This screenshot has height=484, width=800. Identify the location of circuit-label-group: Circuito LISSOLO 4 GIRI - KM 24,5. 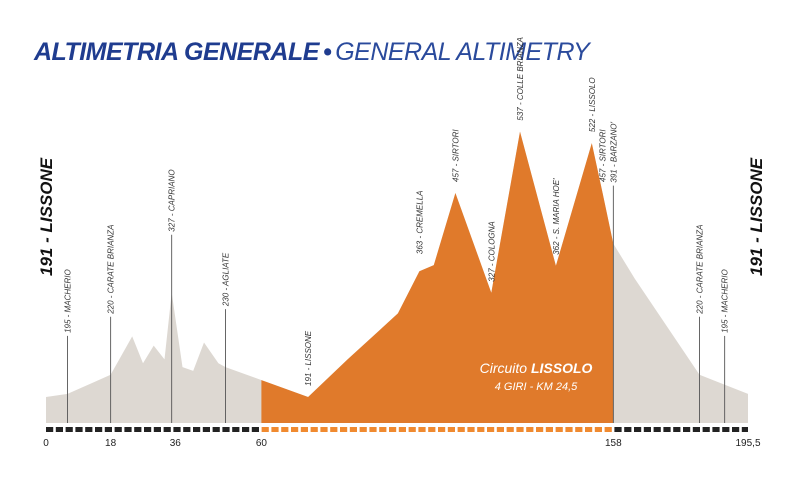
(536, 376).